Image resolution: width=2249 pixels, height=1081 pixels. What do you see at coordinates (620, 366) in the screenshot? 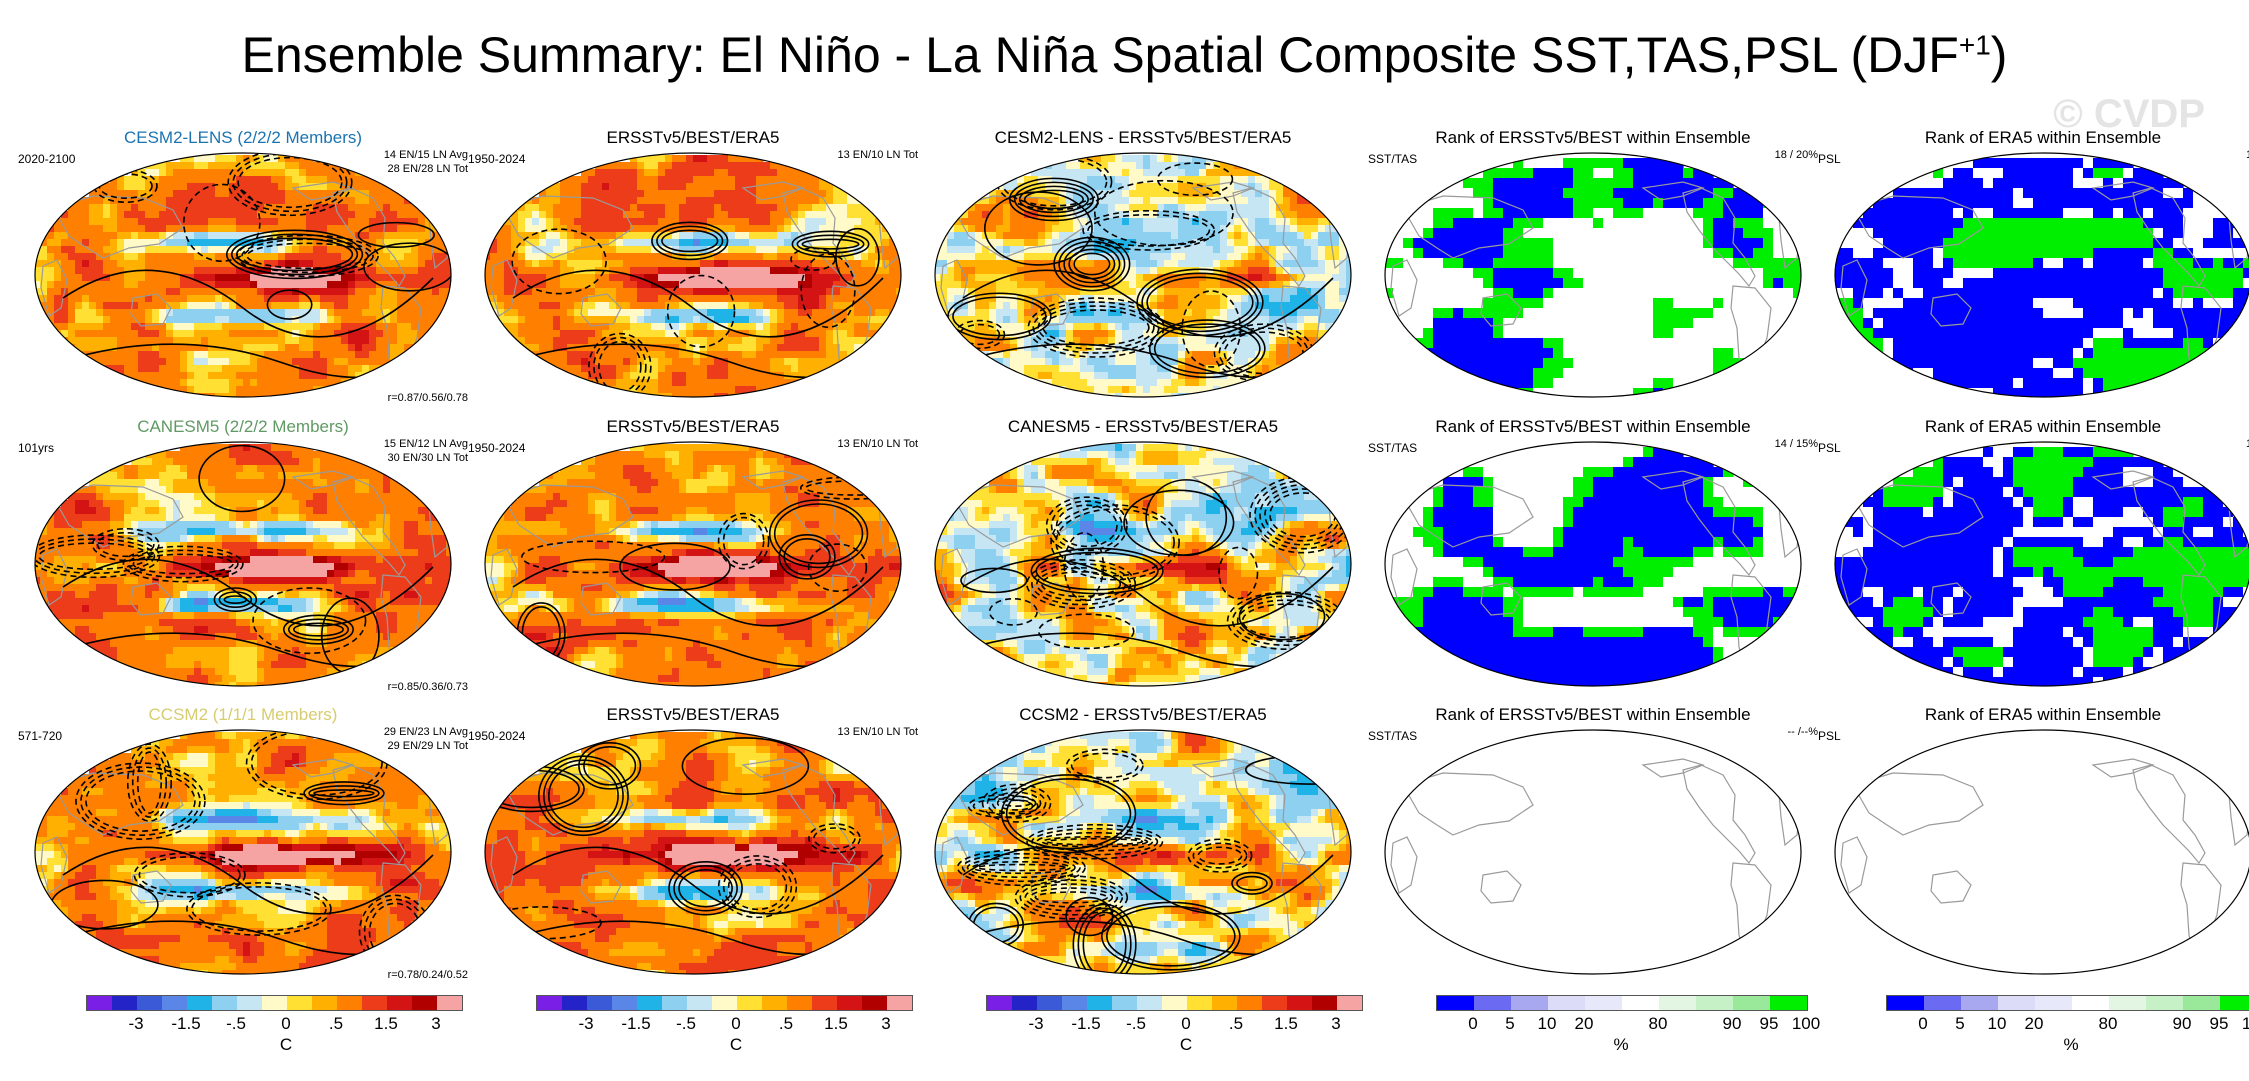
I see `negative-psl-contour` at bounding box center [620, 366].